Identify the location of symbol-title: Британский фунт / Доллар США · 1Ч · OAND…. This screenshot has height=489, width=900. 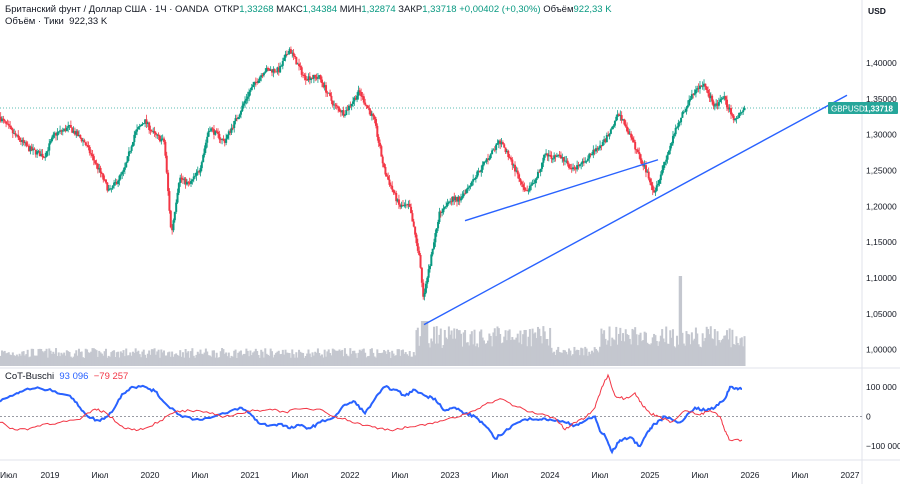
(107, 9).